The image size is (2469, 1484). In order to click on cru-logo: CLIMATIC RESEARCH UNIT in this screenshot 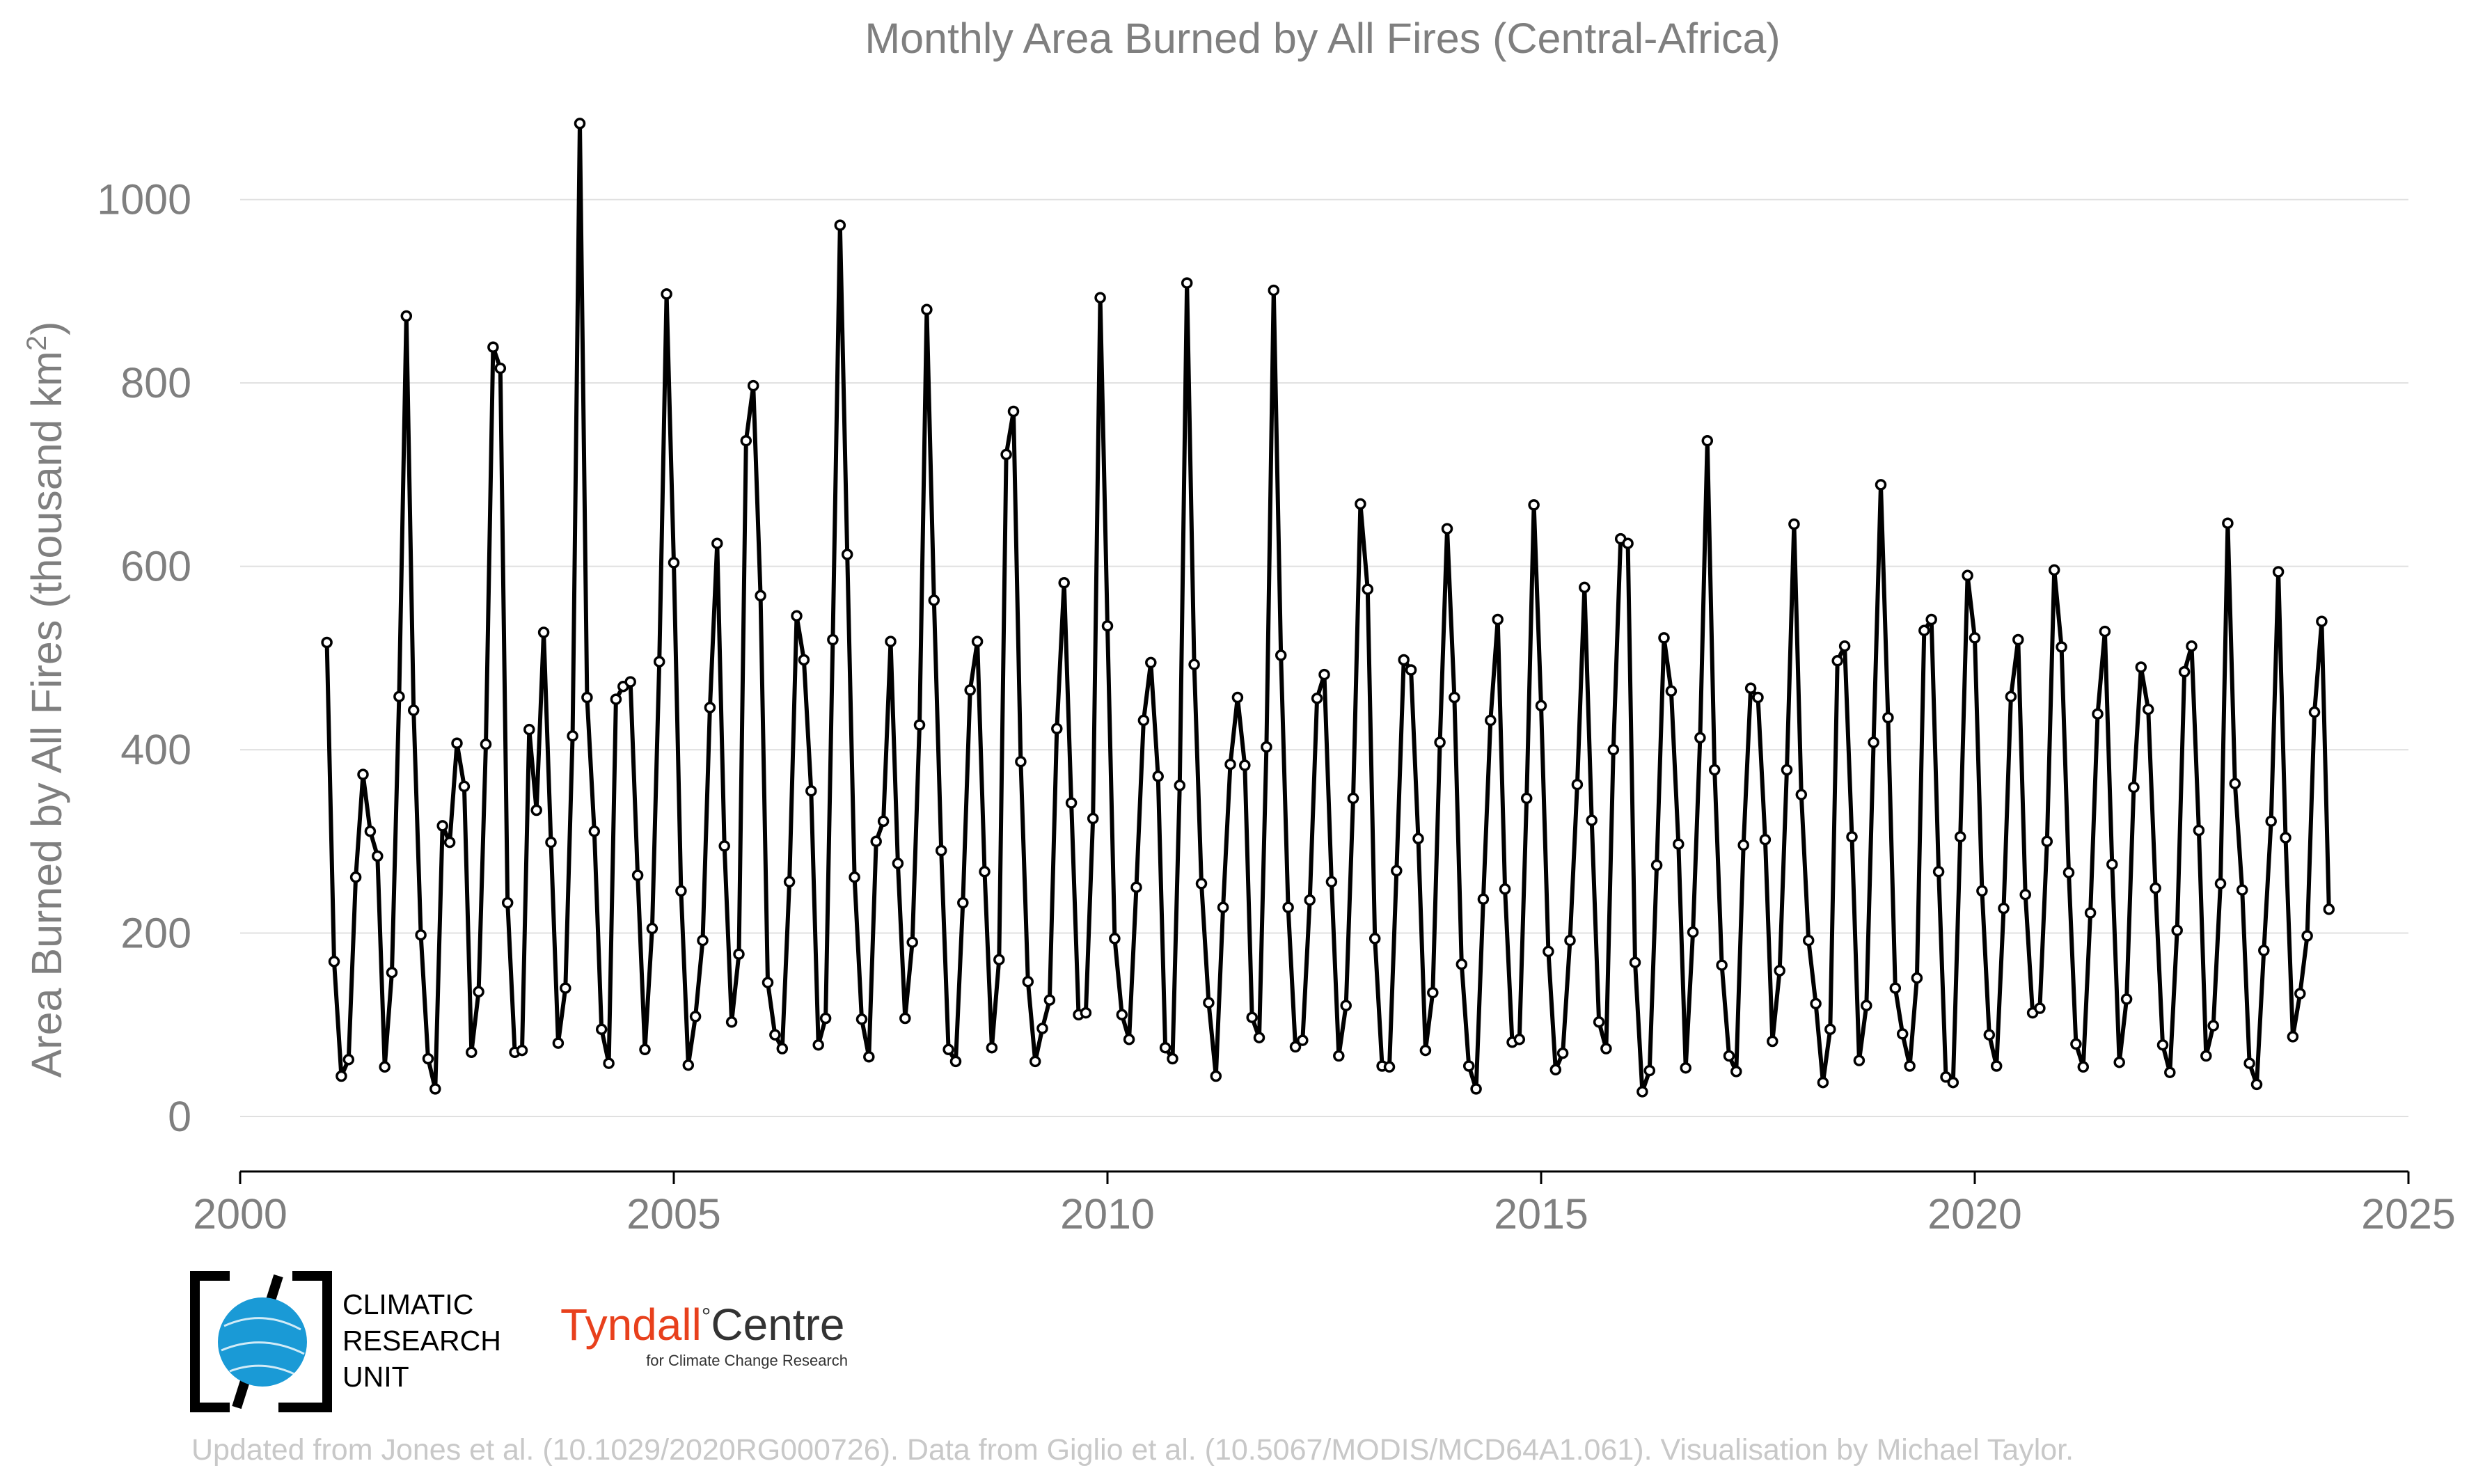, I will do `click(345, 1341)`.